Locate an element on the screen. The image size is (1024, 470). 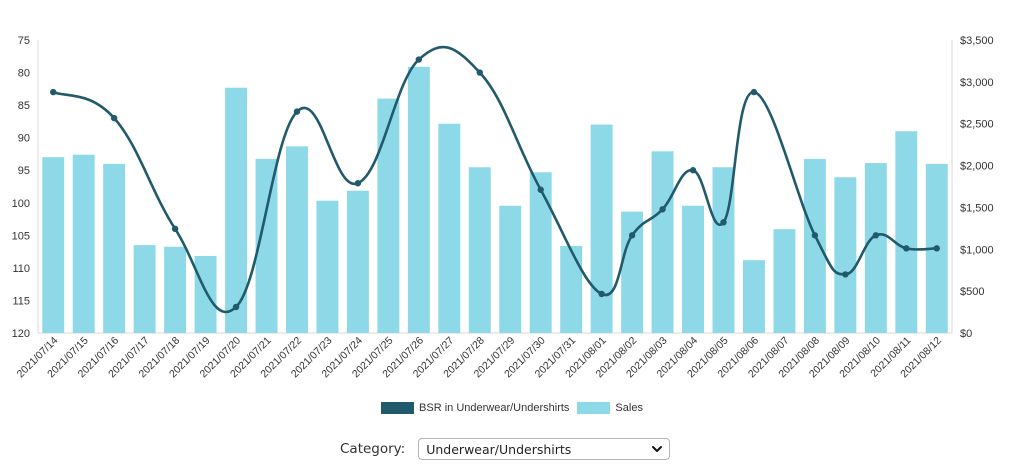
right-axis-tick: $2,500 is located at coordinates (977, 125).